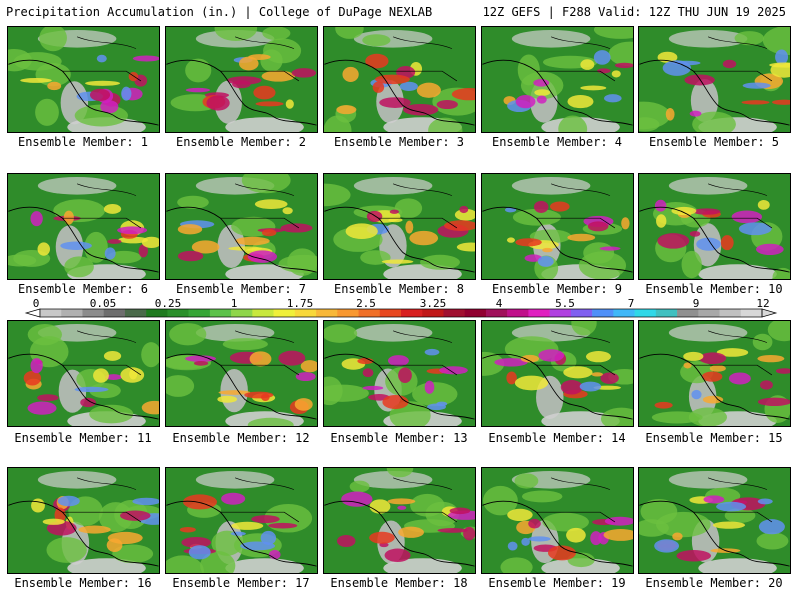  Describe the element at coordinates (32, 313) in the screenshot. I see `colorbar-min-arrow` at that location.